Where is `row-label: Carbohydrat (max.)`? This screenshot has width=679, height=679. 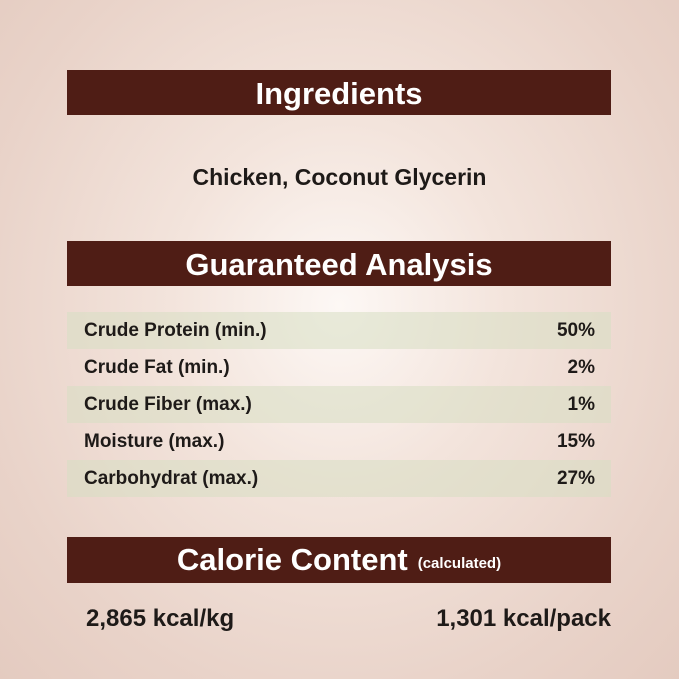 row-label: Carbohydrat (max.) is located at coordinates (171, 478).